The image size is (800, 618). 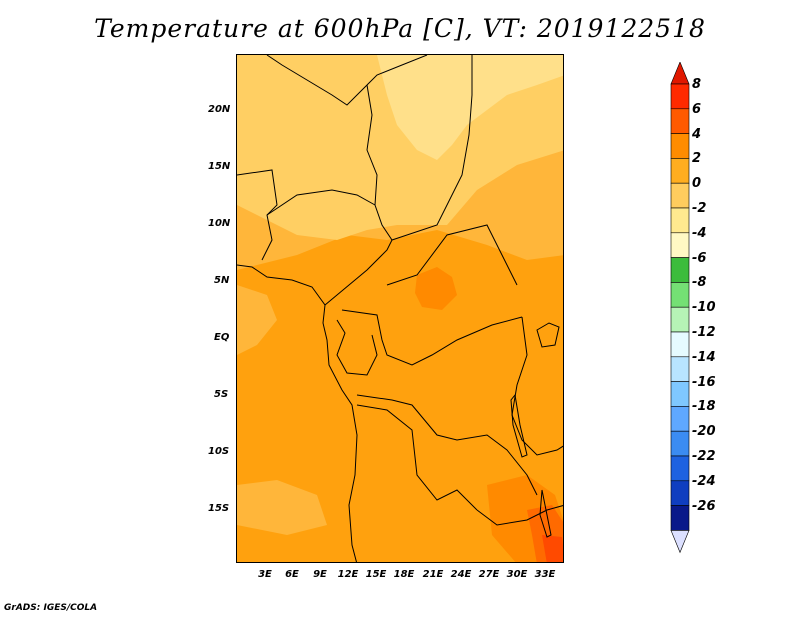 I want to click on colorbar-label: 8, so click(x=697, y=84).